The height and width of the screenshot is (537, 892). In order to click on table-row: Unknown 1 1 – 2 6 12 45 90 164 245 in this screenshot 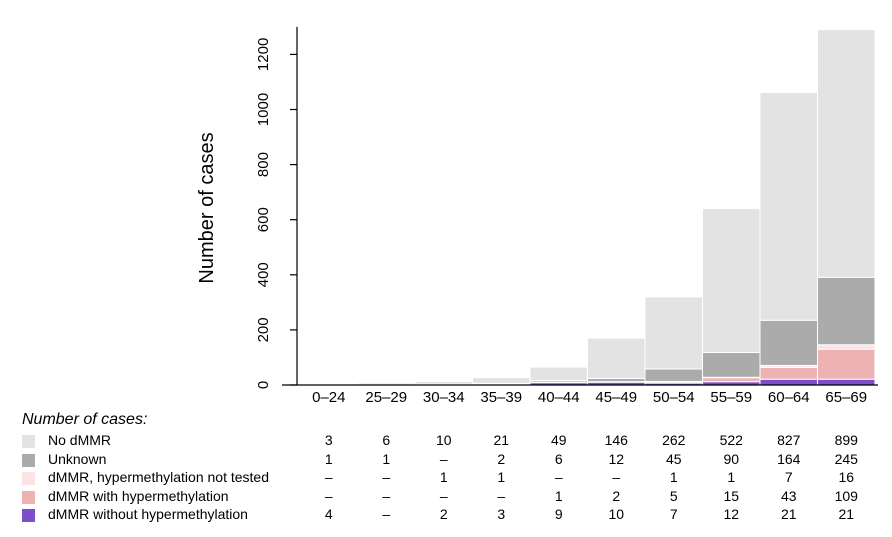, I will do `click(446, 460)`.